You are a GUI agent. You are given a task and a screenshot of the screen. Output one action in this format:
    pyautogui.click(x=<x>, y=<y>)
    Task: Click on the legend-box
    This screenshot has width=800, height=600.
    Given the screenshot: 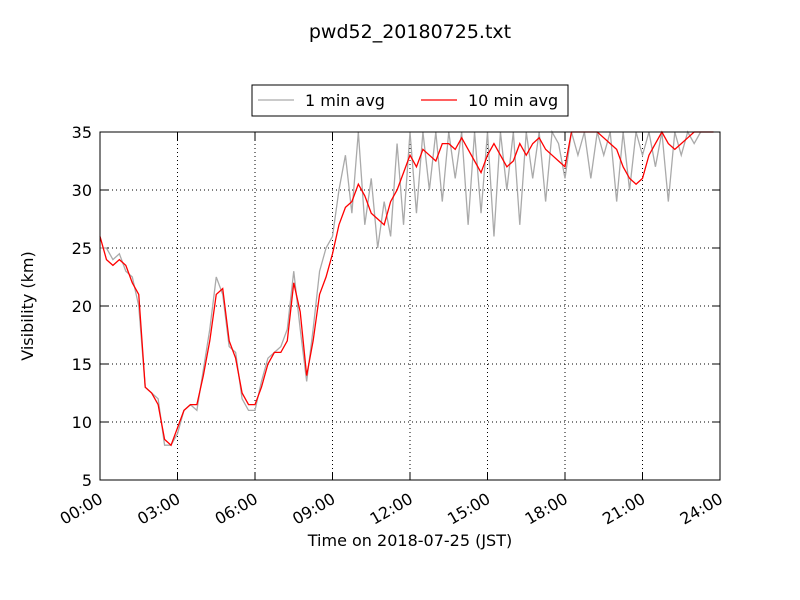 What is the action you would take?
    pyautogui.click(x=410, y=100)
    